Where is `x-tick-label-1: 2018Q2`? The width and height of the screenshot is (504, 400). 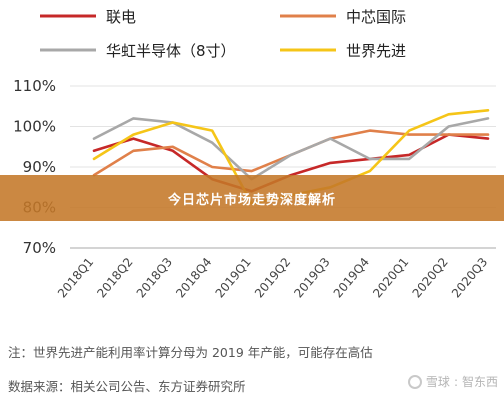 x-tick-label-1: 2018Q2 is located at coordinates (114, 277).